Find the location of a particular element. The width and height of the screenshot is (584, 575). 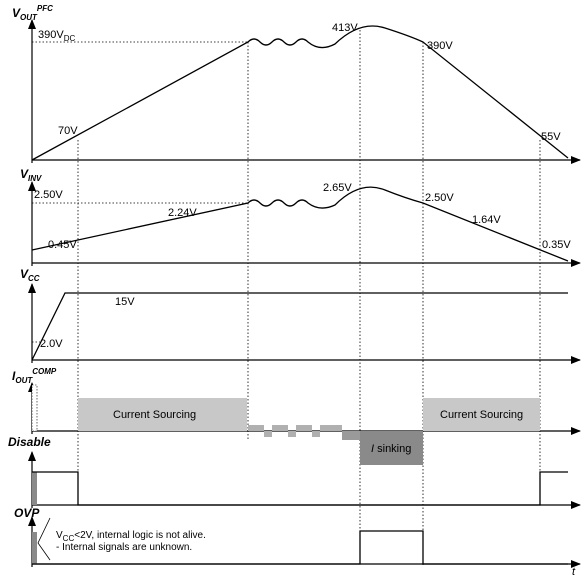

vinv-label-035v: 0.35V is located at coordinates (556, 245).